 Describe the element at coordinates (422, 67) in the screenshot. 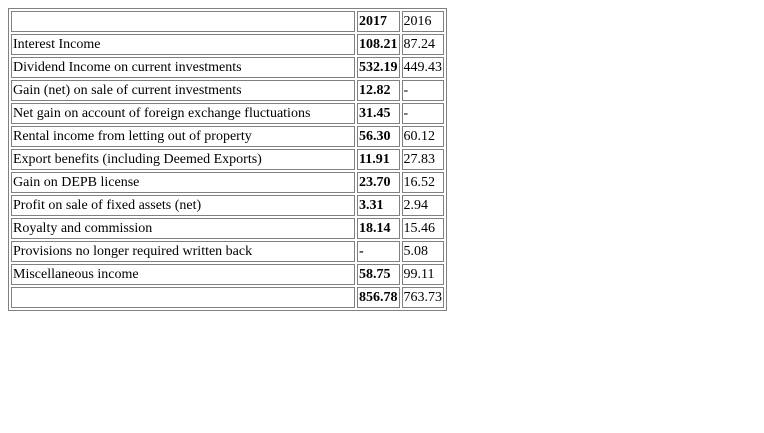

I see `row-2016-value-cell: 449.43` at that location.